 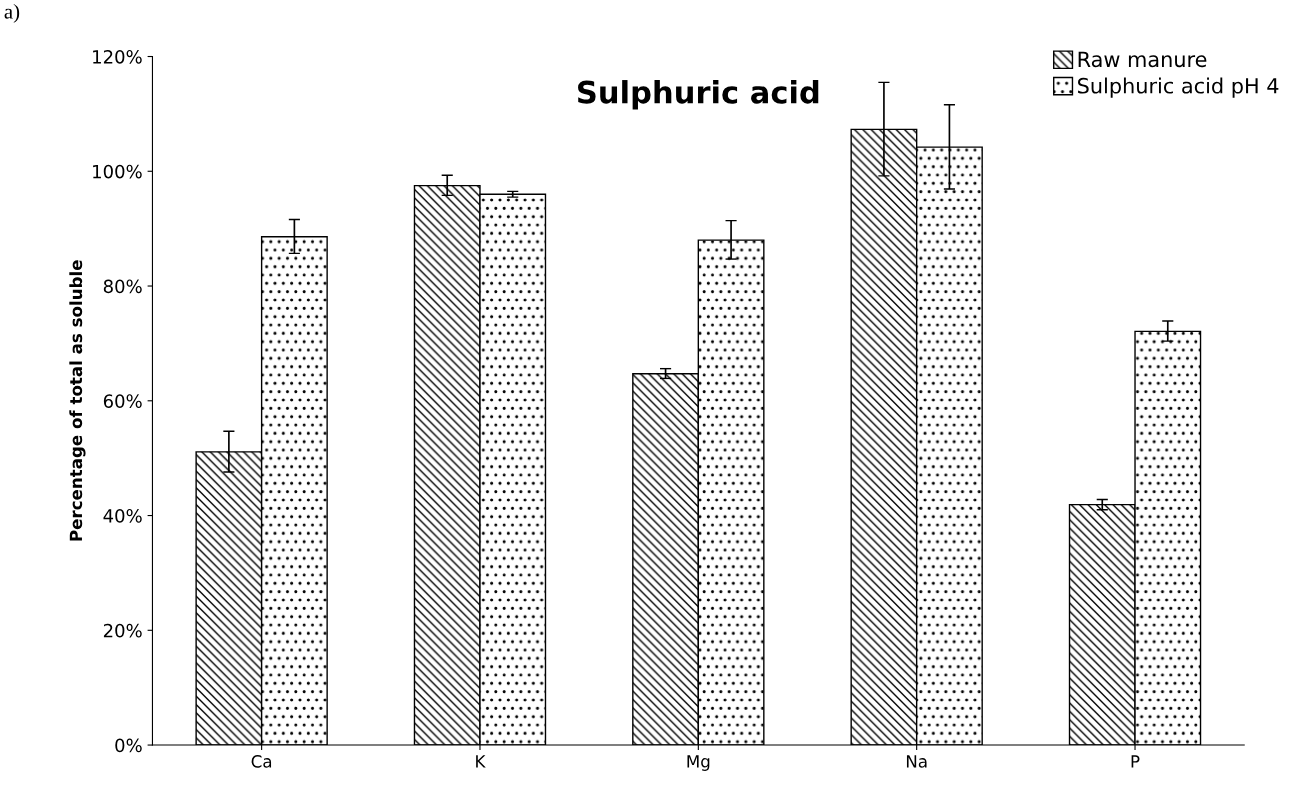 What do you see at coordinates (261, 761) in the screenshot?
I see `x-tick-label: Ca` at bounding box center [261, 761].